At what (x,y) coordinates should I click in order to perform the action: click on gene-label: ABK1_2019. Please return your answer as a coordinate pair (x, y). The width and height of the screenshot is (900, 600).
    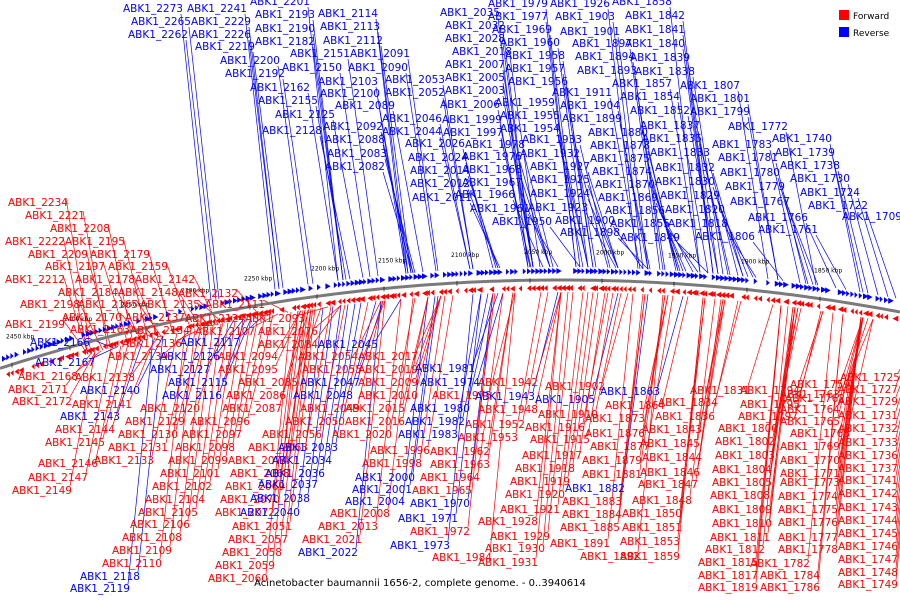
    Looking at the image, I should click on (388, 370).